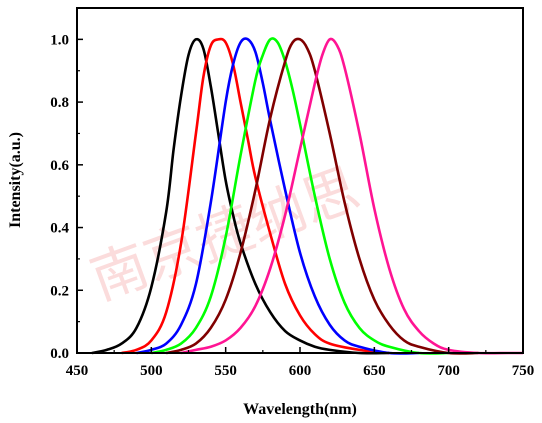  Describe the element at coordinates (300, 371) in the screenshot. I see `x-tick-label: 600` at that location.